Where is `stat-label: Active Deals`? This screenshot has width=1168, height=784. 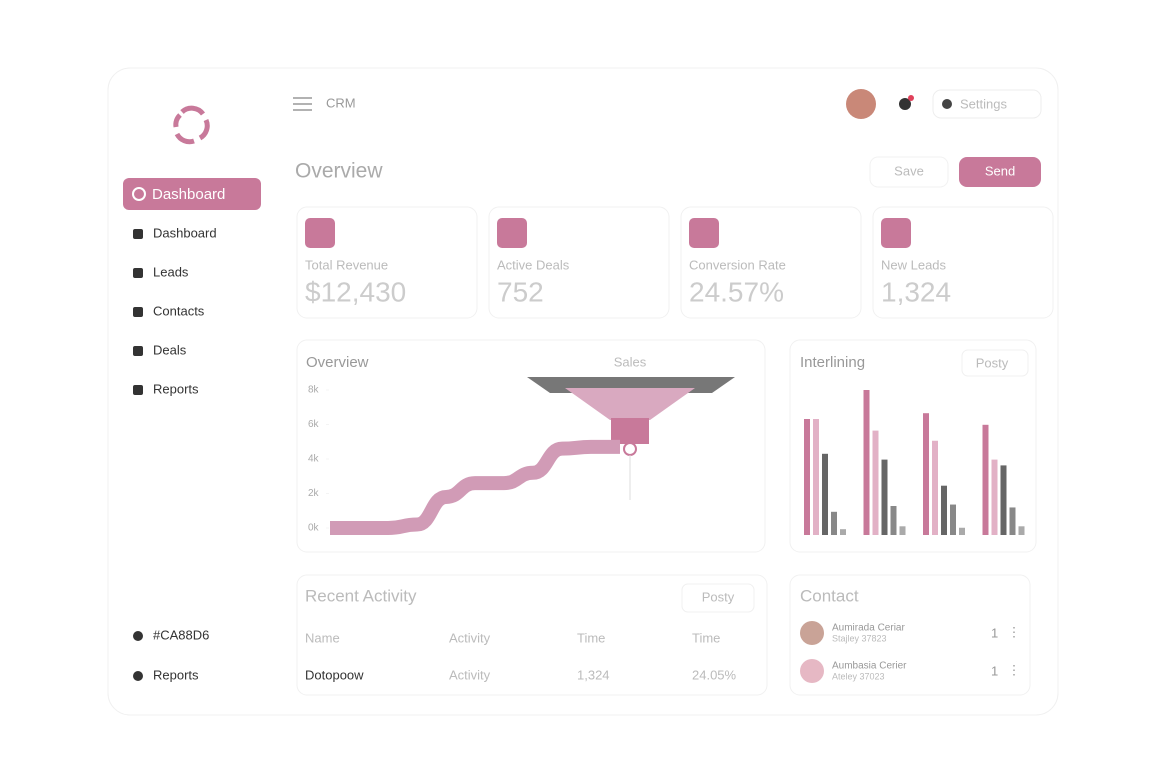
stat-label: Active Deals is located at coordinates (533, 264).